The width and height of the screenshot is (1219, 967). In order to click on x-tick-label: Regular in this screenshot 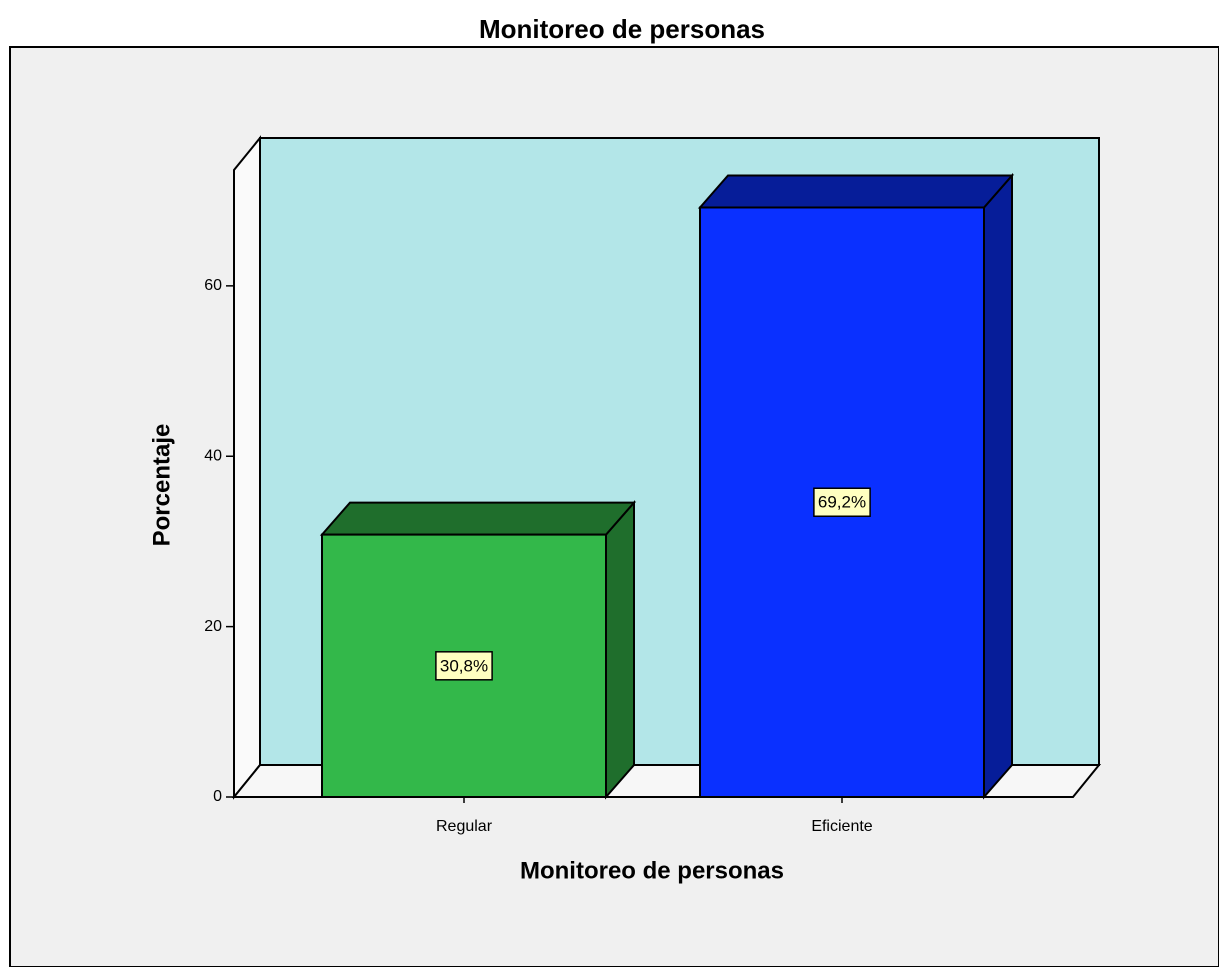, I will do `click(464, 826)`.